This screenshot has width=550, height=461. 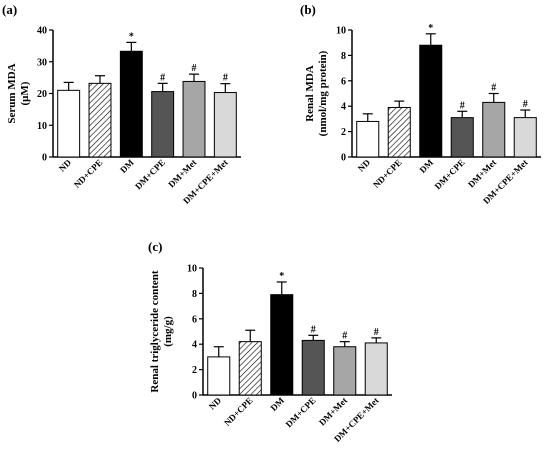 I want to click on y-axis-unit-label: (μM), so click(x=25, y=93).